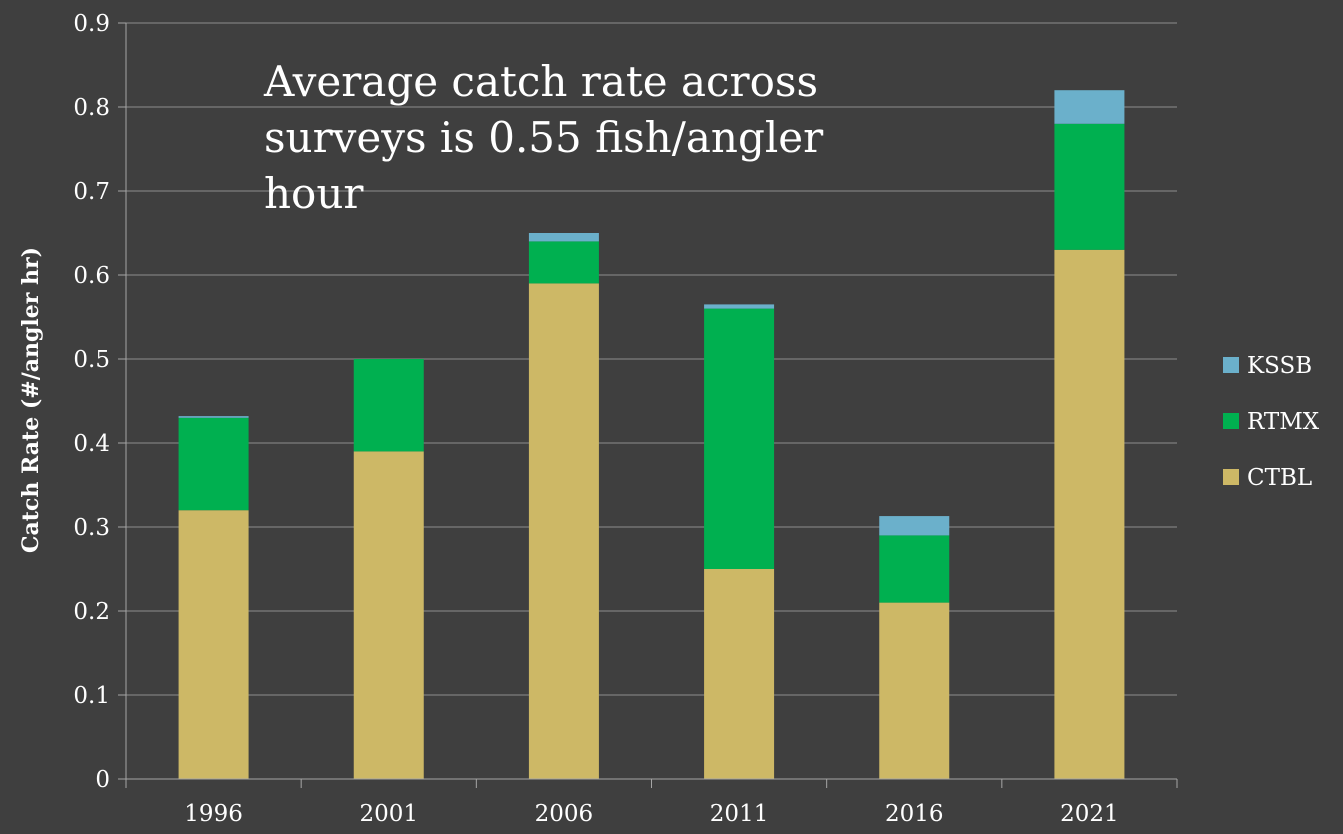  What do you see at coordinates (91, 108) in the screenshot?
I see `y-tick-label: 0.8` at bounding box center [91, 108].